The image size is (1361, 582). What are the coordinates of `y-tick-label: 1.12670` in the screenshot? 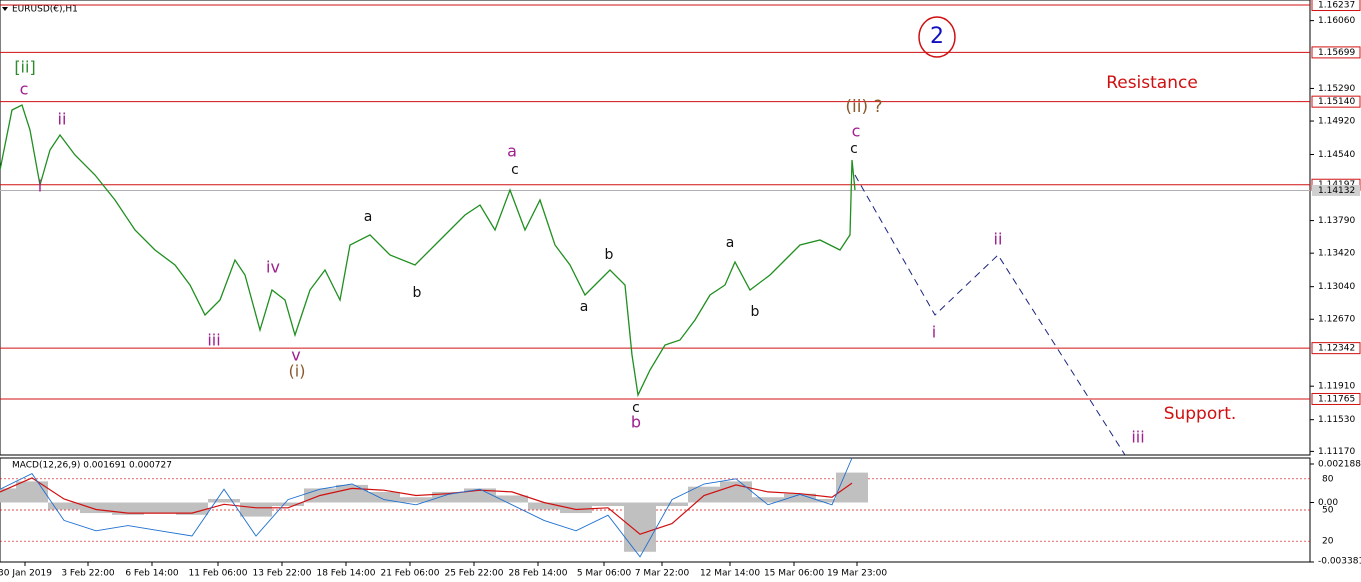 It's located at (1336, 320).